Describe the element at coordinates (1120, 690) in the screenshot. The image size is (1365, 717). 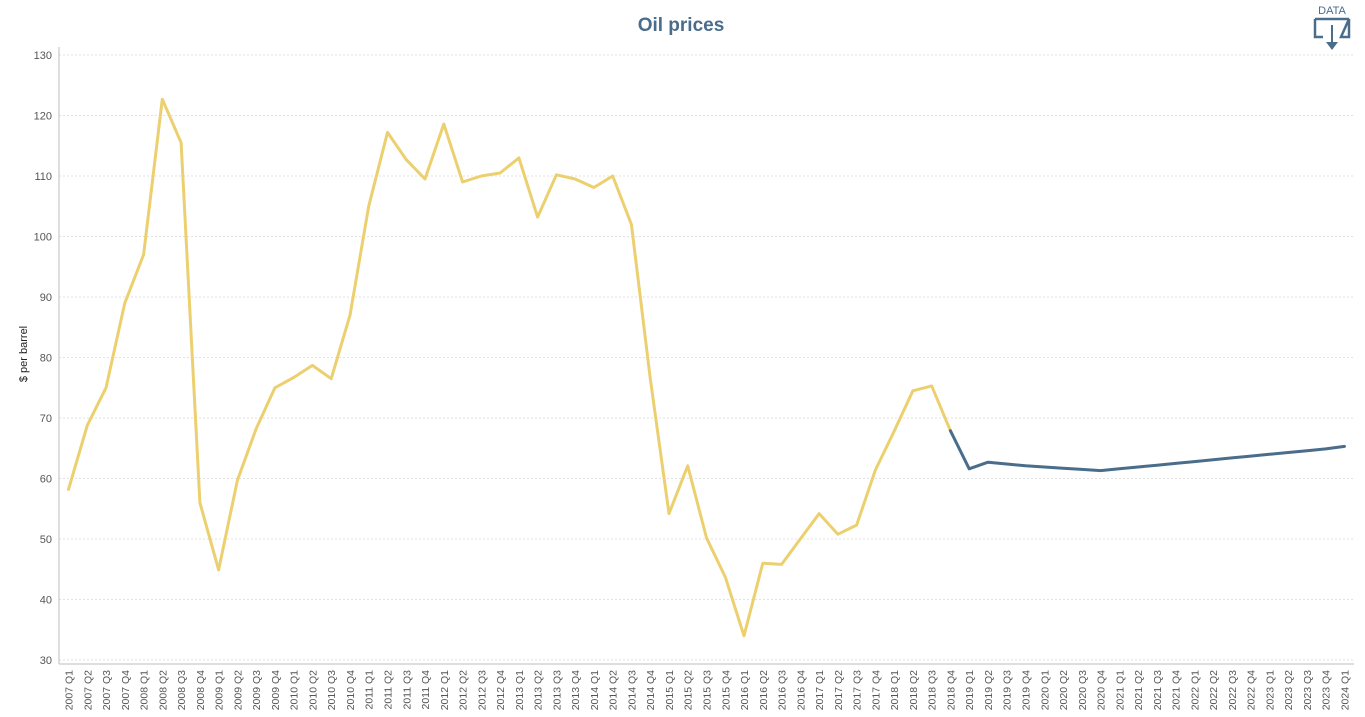
I see `x-tick-label: 2021 Q1` at that location.